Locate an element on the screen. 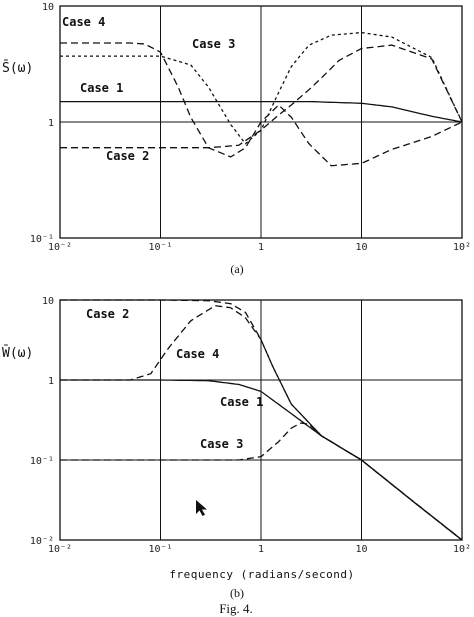  figure-caption: Fig. 4. is located at coordinates (236, 608).